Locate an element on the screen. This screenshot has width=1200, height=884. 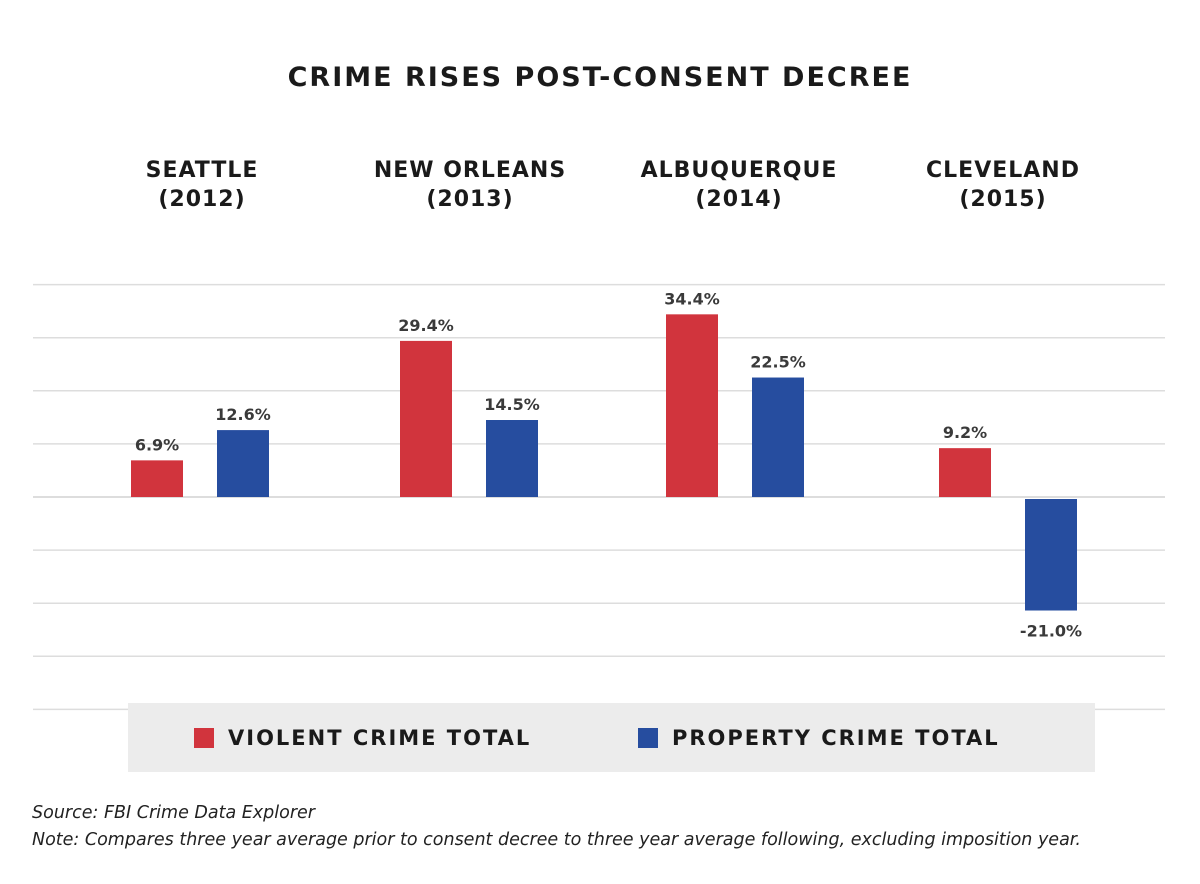
city-year: (2013) is located at coordinates (470, 199).